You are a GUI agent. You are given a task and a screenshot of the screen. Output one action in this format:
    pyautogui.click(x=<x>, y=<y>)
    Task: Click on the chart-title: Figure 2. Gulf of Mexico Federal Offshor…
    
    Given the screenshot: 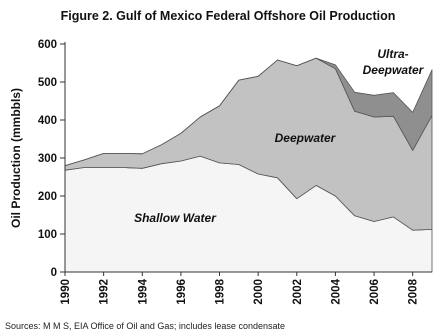 What is the action you would take?
    pyautogui.click(x=228, y=16)
    